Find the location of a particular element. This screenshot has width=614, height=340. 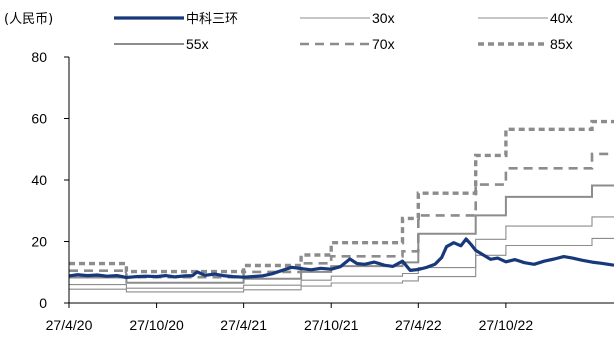

legend-label: 85x is located at coordinates (561, 44).